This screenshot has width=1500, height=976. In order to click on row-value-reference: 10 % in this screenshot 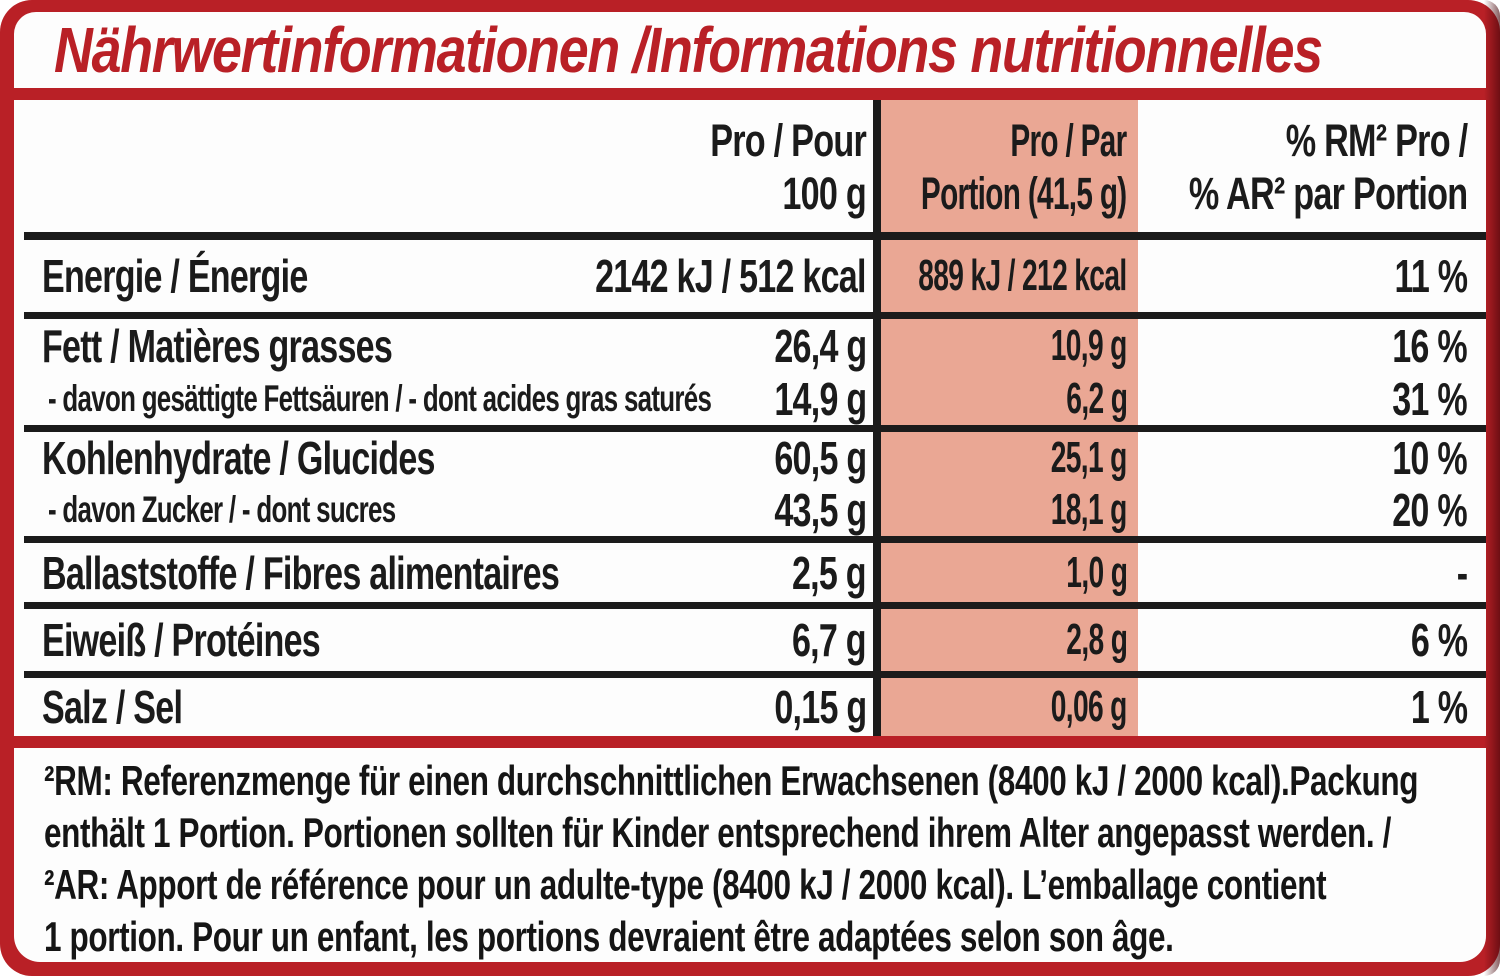, I will do `click(1429, 458)`.